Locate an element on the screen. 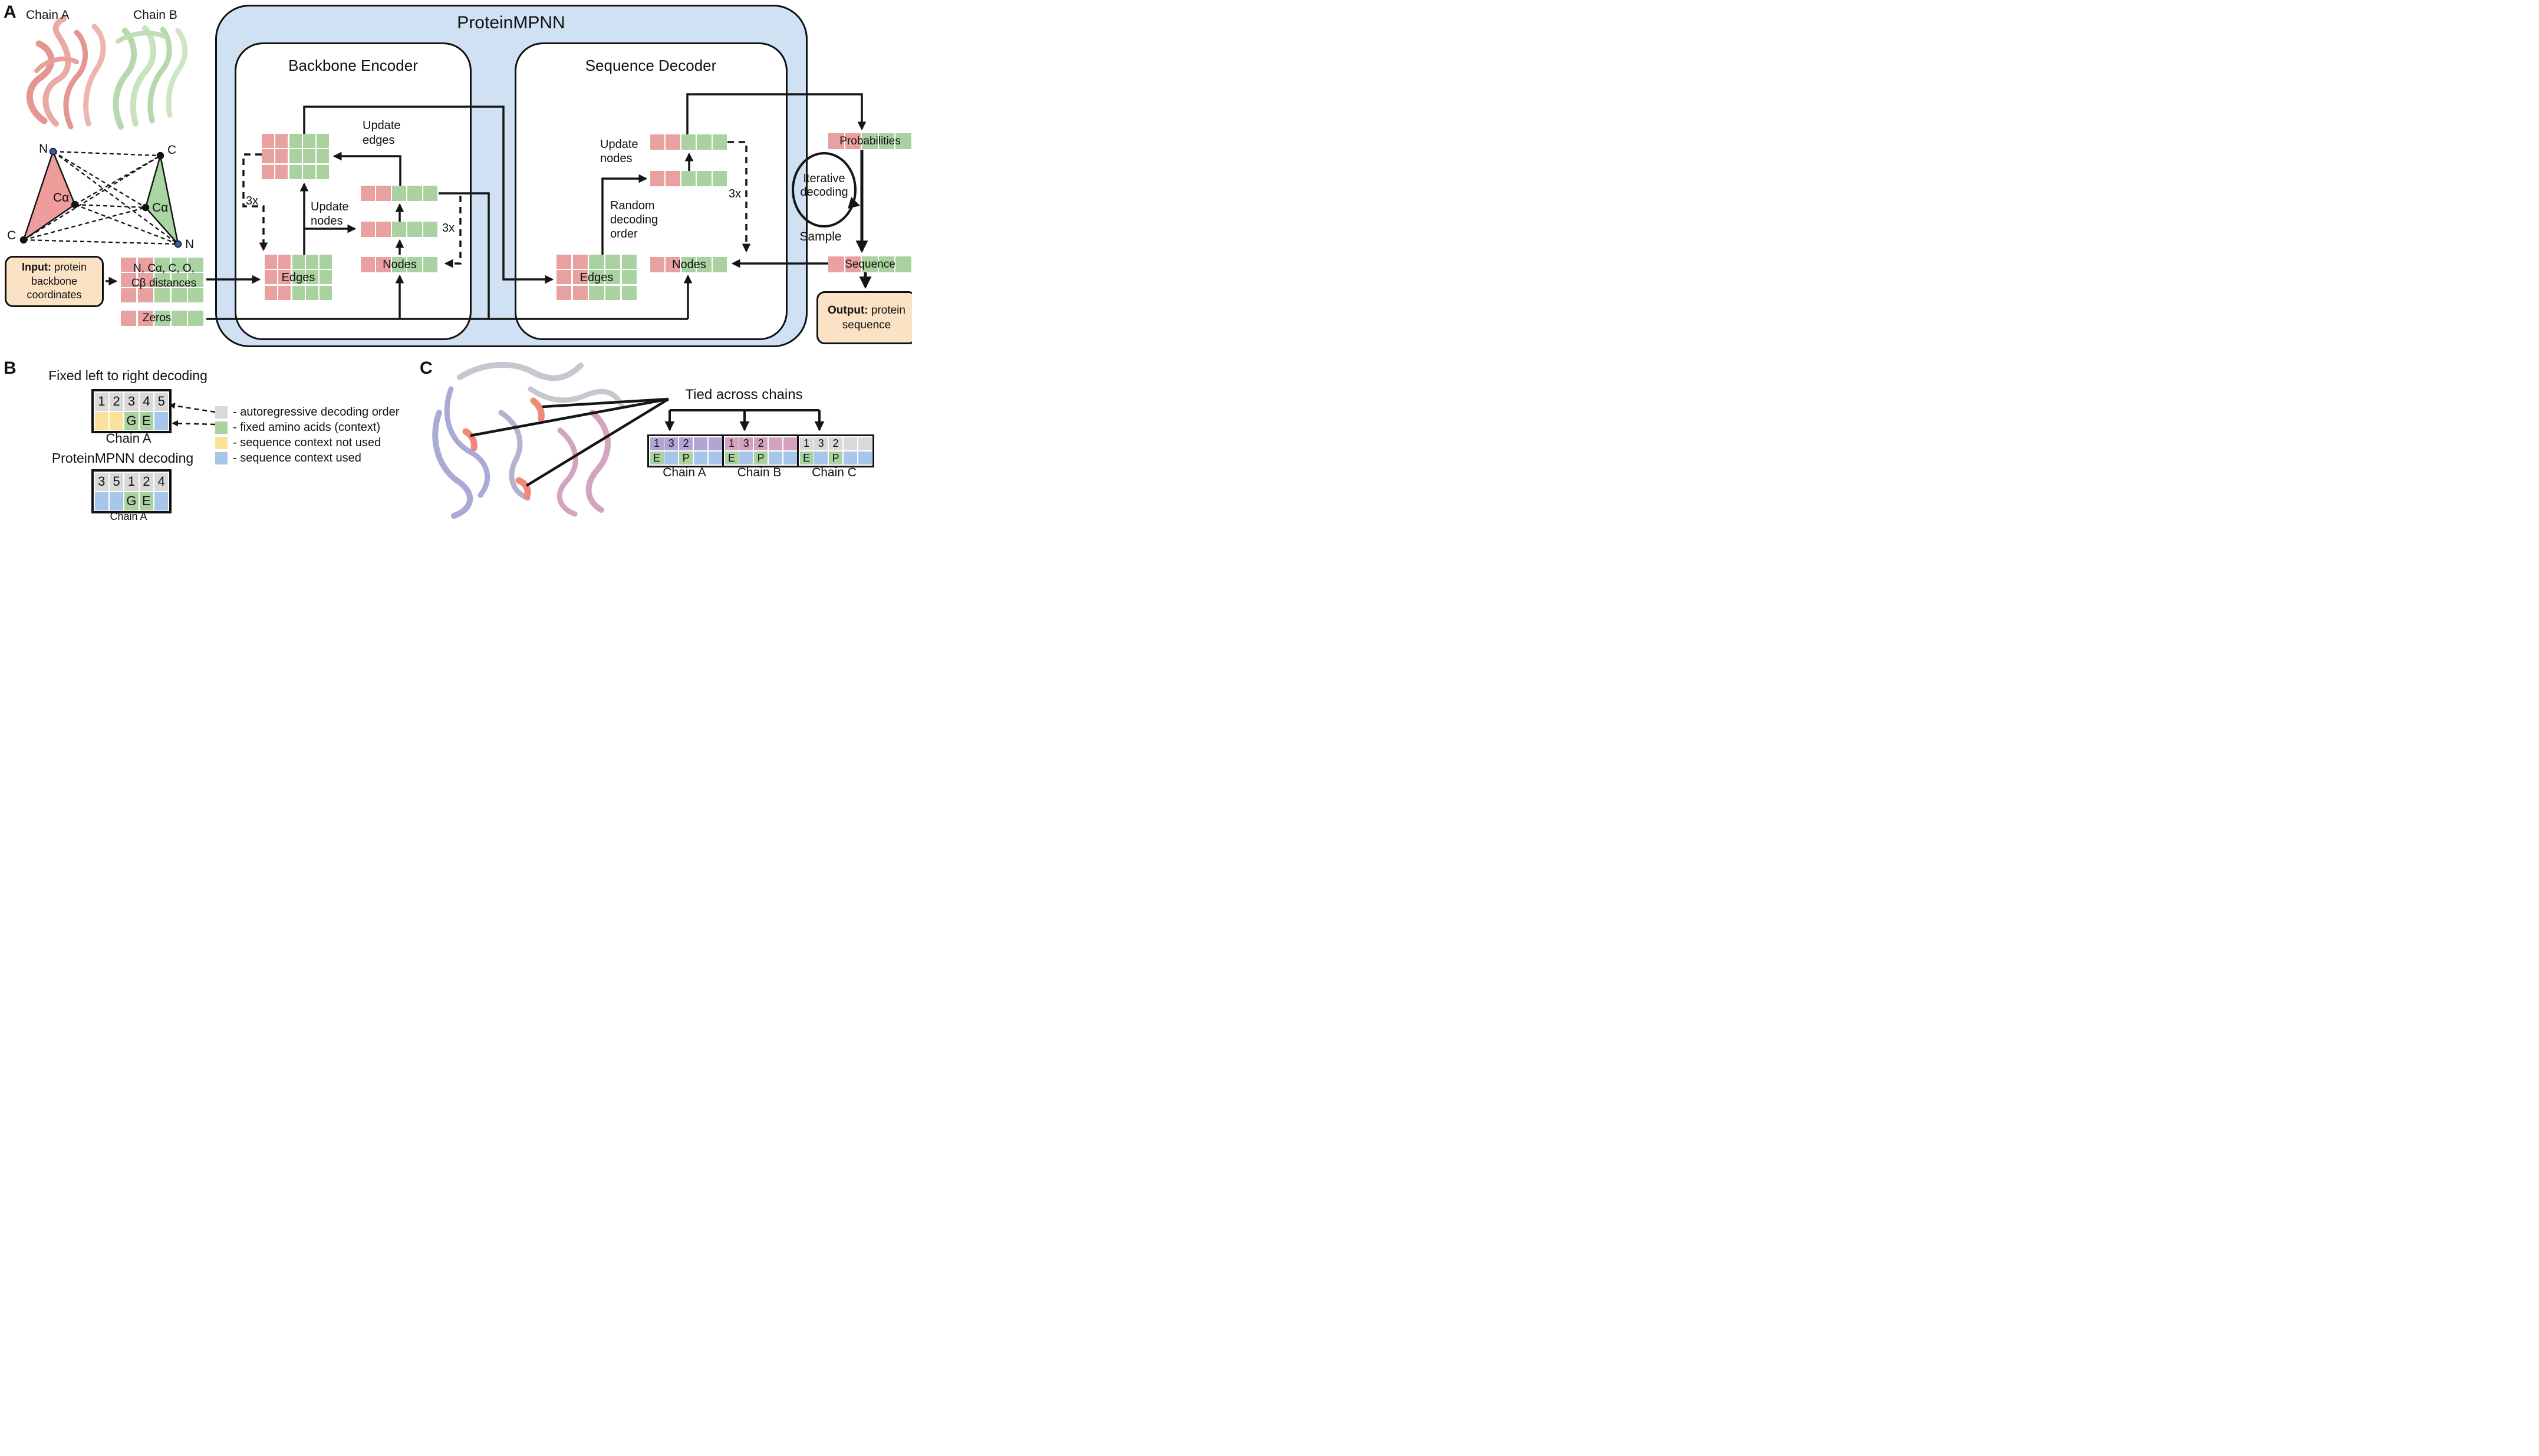  chain-c-tied-caption: Chain C is located at coordinates (834, 472).